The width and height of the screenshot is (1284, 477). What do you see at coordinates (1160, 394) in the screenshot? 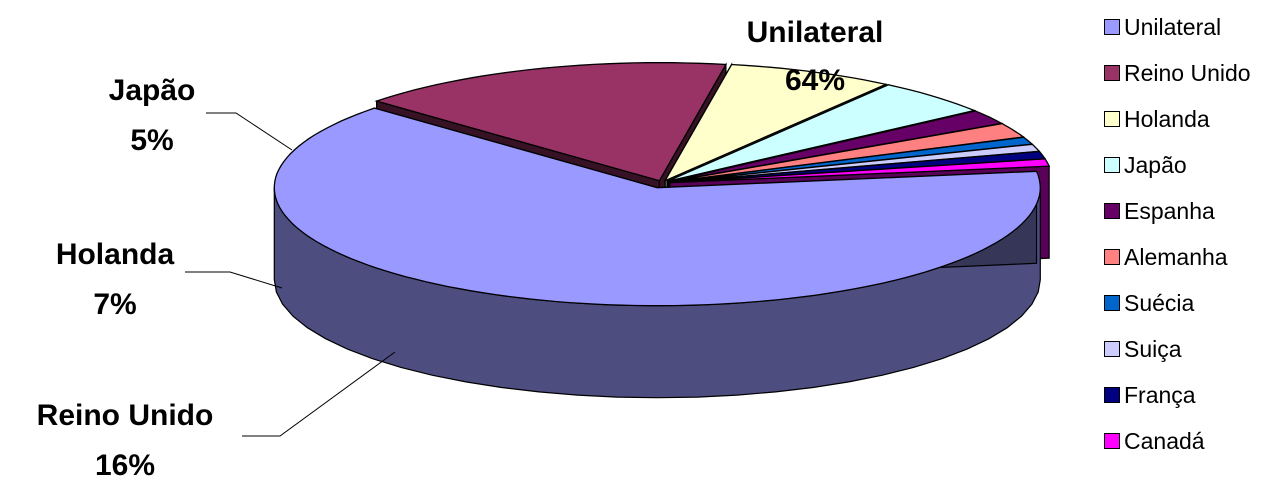
I see `legend-label: França` at bounding box center [1160, 394].